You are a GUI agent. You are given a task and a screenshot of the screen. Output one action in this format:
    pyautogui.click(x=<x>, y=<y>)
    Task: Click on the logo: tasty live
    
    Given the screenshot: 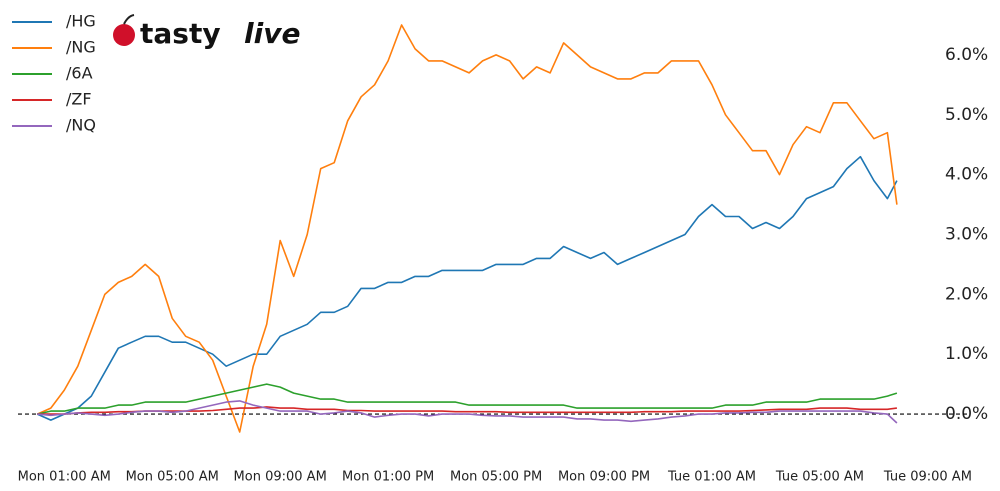 What is the action you would take?
    pyautogui.click(x=206, y=32)
    